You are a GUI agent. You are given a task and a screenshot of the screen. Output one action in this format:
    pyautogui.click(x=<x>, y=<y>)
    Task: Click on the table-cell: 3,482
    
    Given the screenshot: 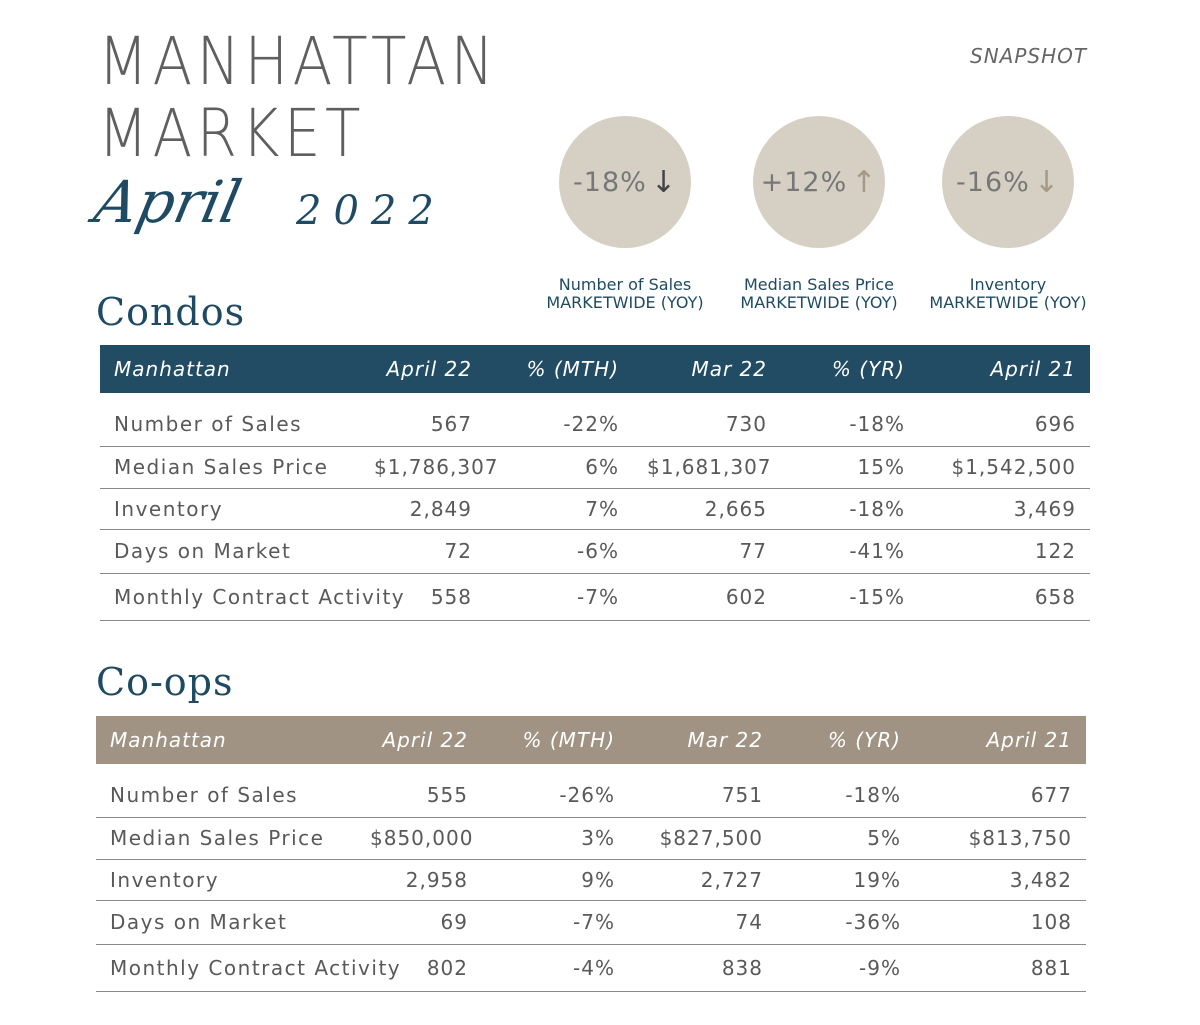 What is the action you would take?
    pyautogui.click(x=1000, y=880)
    